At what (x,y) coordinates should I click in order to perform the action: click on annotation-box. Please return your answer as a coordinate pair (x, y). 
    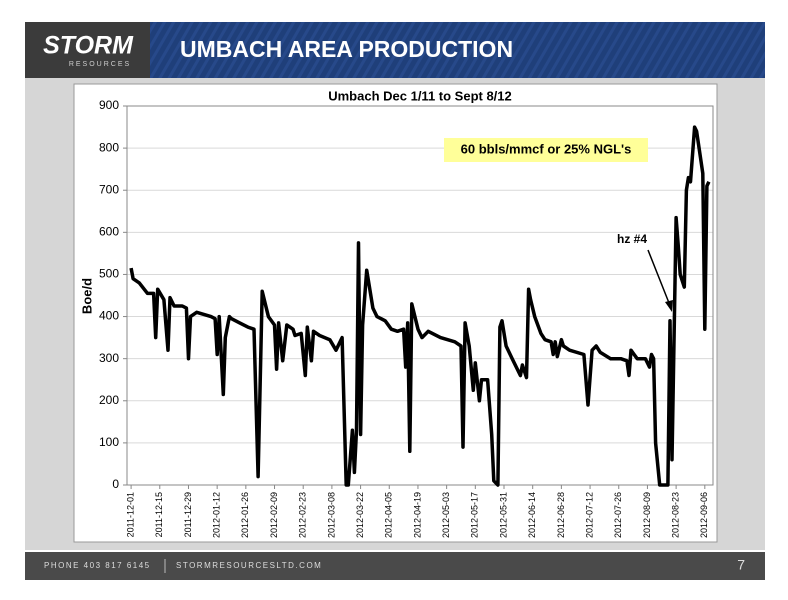
    Looking at the image, I should click on (546, 150).